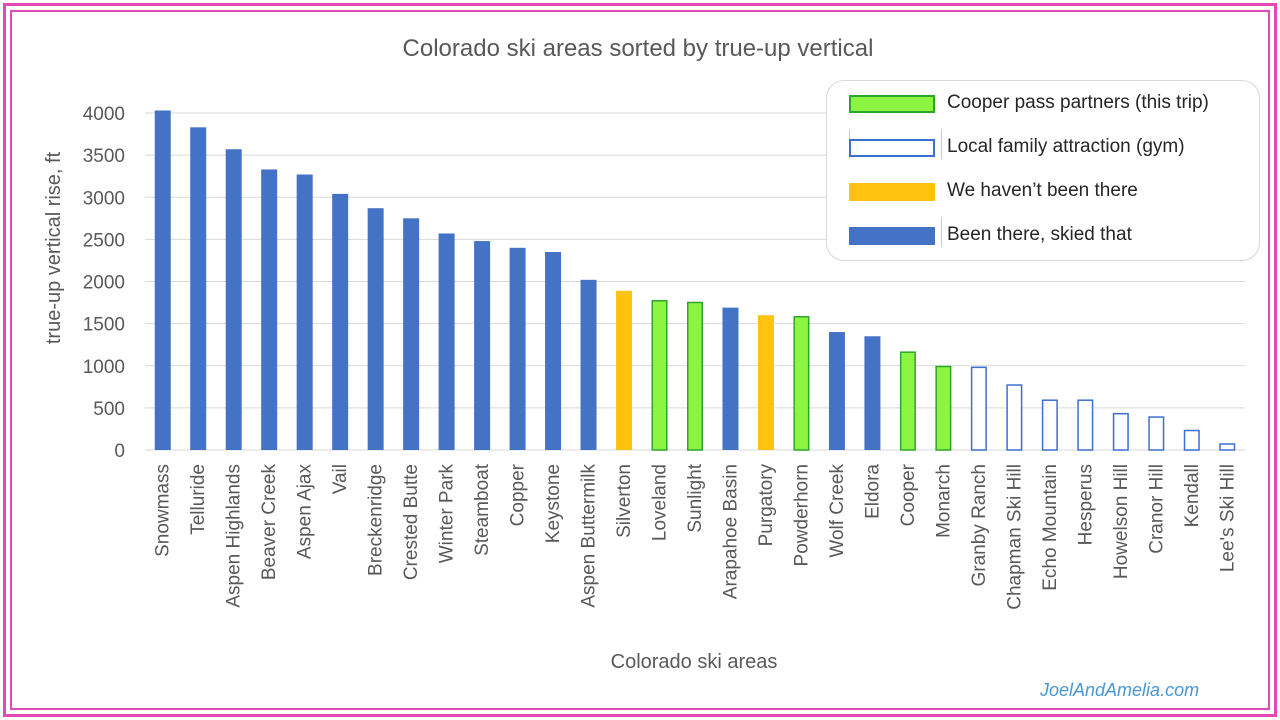 This screenshot has height=720, width=1280. I want to click on x-tick-label: Aspen Buttermilk, so click(589, 536).